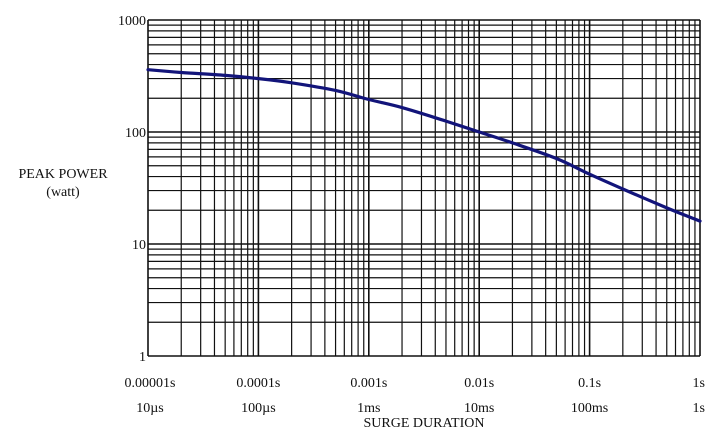 This screenshot has height=437, width=707. I want to click on x-tick-label: 0.1s, so click(589, 383).